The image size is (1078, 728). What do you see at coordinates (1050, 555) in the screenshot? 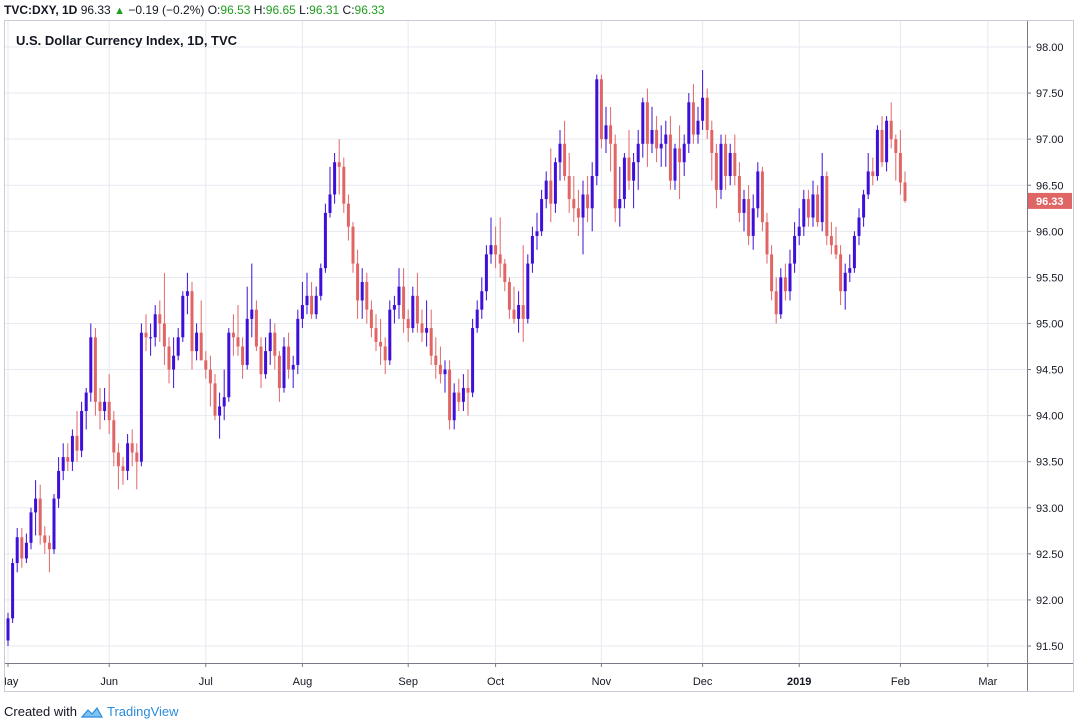
I see `y-tick-label: 92.50` at bounding box center [1050, 555].